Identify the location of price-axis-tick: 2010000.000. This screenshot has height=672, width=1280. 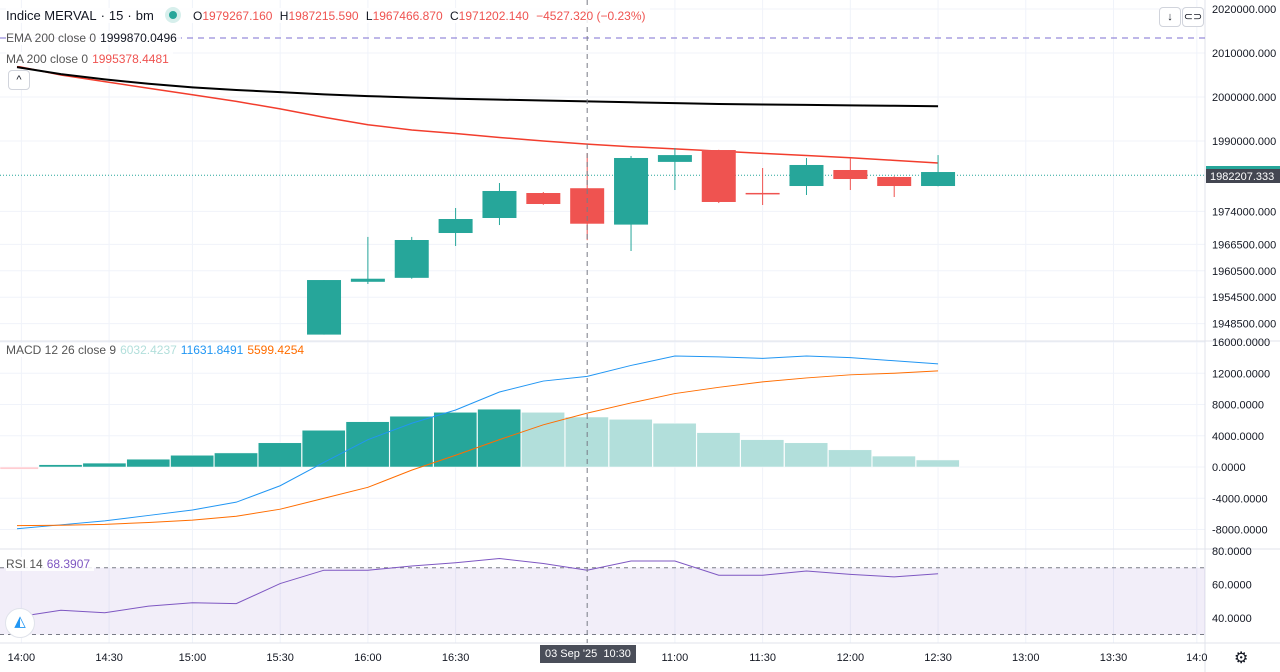
(1244, 54).